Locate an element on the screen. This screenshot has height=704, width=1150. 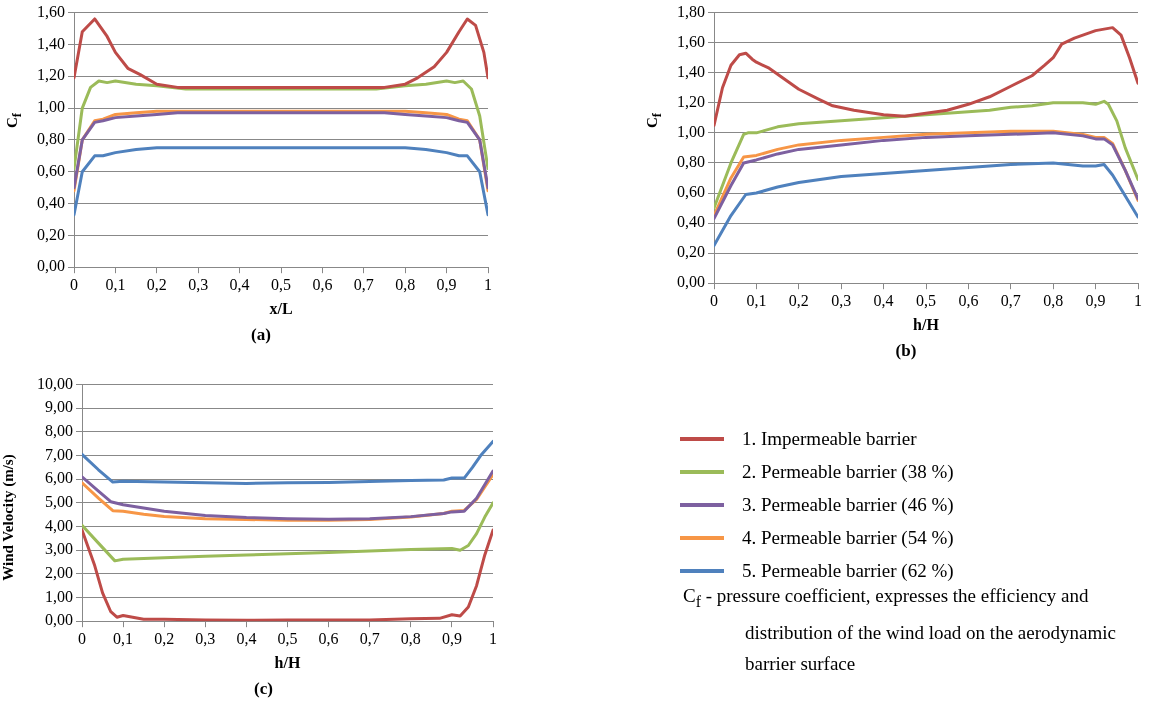
legend-label: 1. Impermeable barrier is located at coordinates (829, 439).